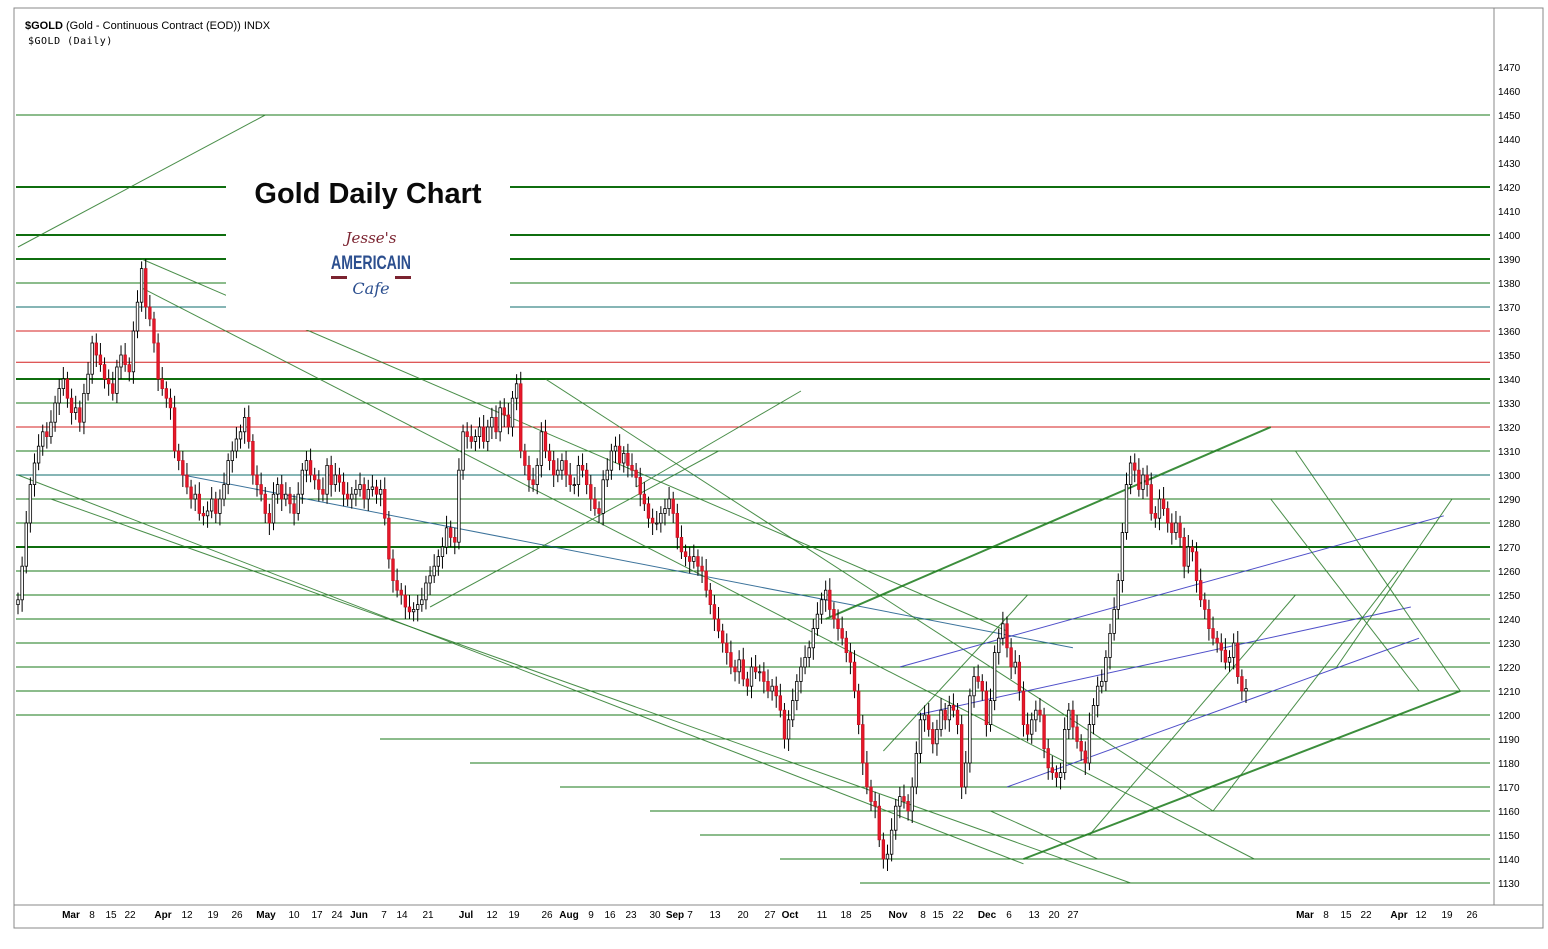 The width and height of the screenshot is (1548, 949). What do you see at coordinates (743, 915) in the screenshot?
I see `x-tick-label: 20` at bounding box center [743, 915].